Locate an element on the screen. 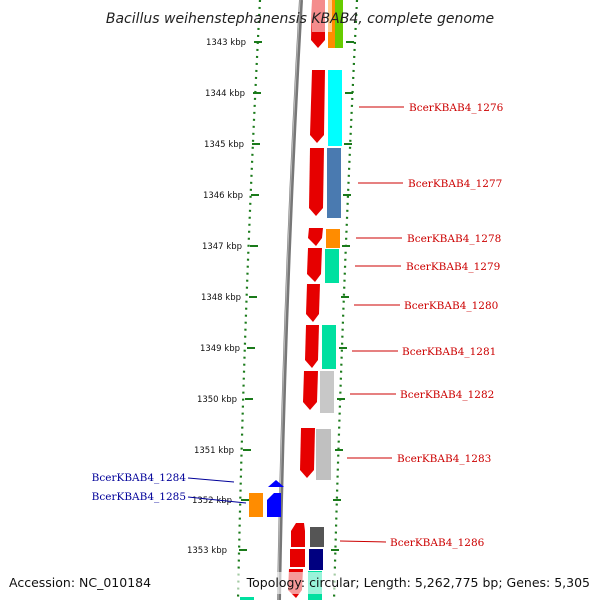 The width and height of the screenshot is (600, 600). reverse-cds-track is located at coordinates (266, 498).